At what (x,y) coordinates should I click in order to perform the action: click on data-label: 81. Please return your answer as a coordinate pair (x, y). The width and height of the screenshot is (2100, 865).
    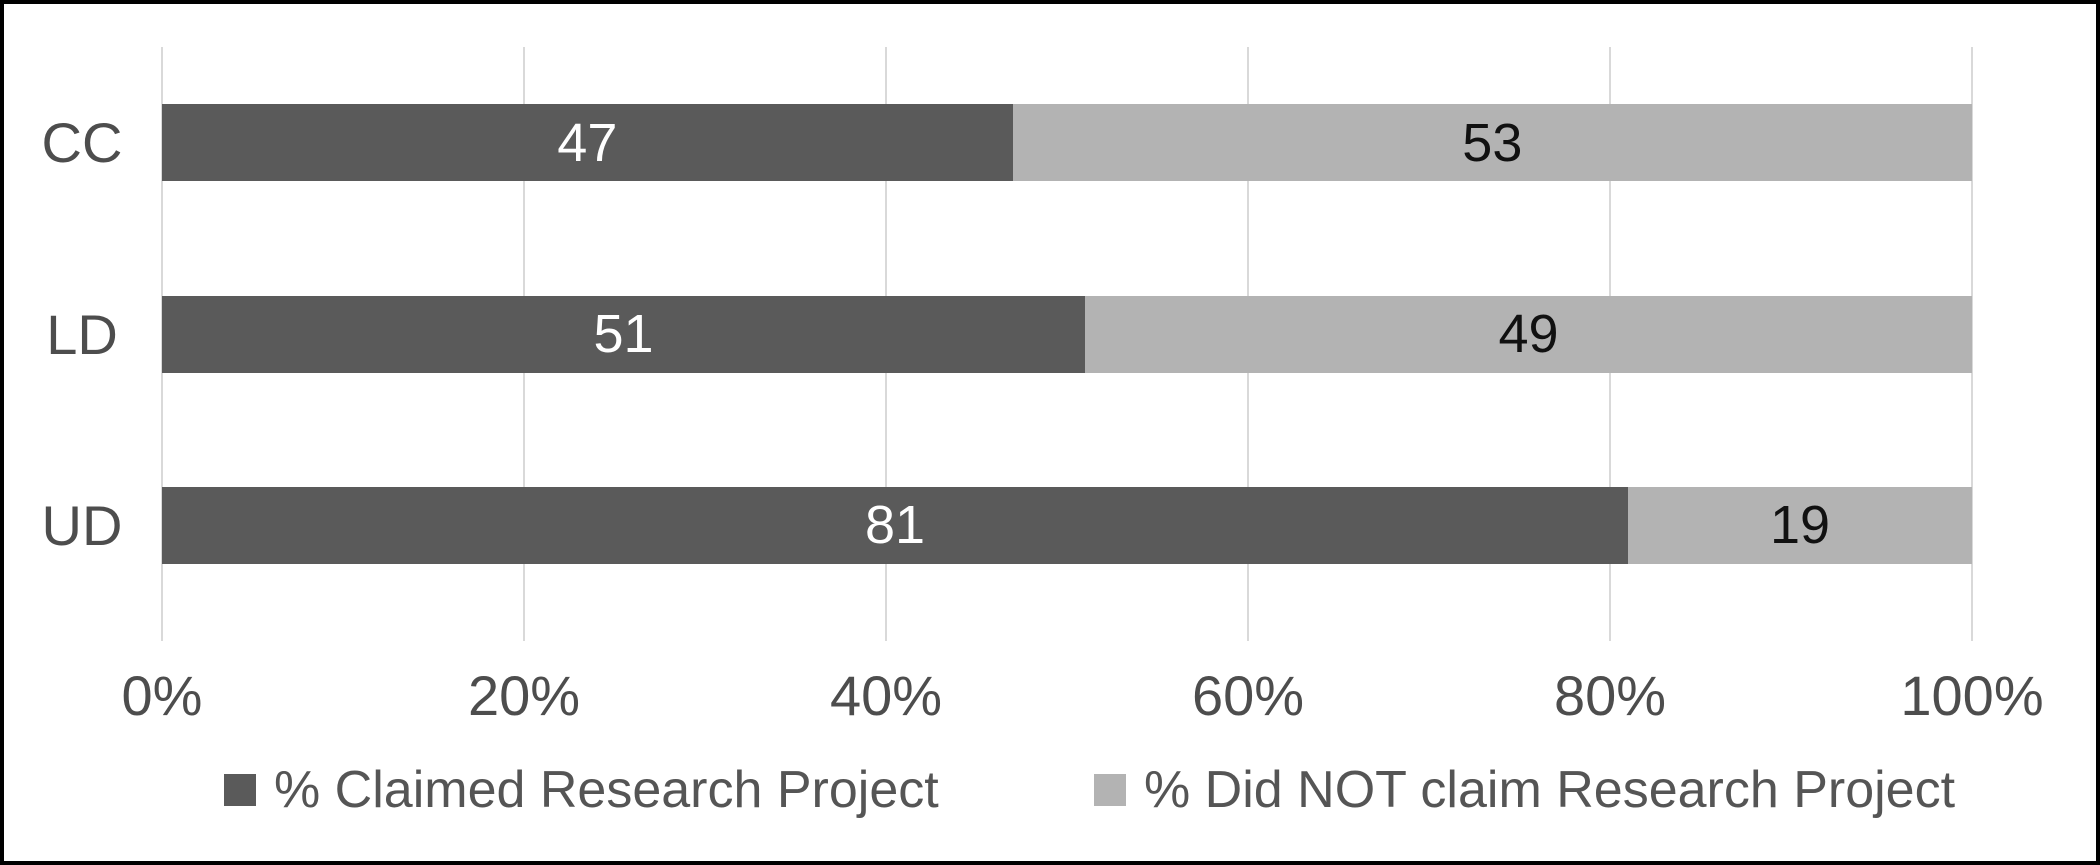
    Looking at the image, I should click on (895, 525).